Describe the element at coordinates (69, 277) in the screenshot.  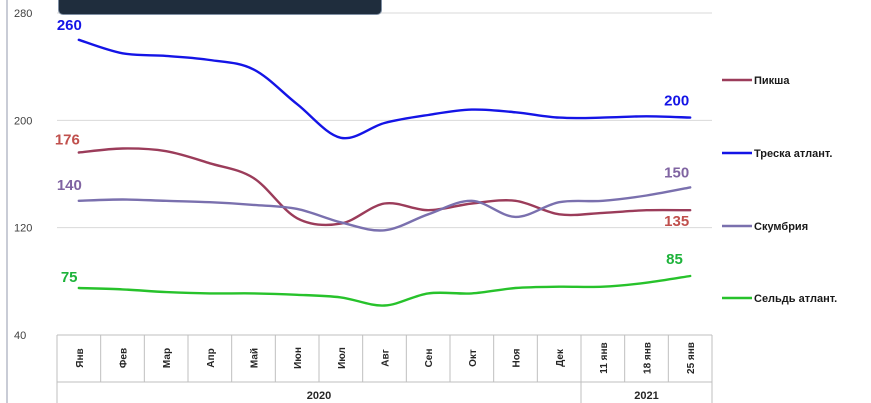
I see `data-label-first: 75` at that location.